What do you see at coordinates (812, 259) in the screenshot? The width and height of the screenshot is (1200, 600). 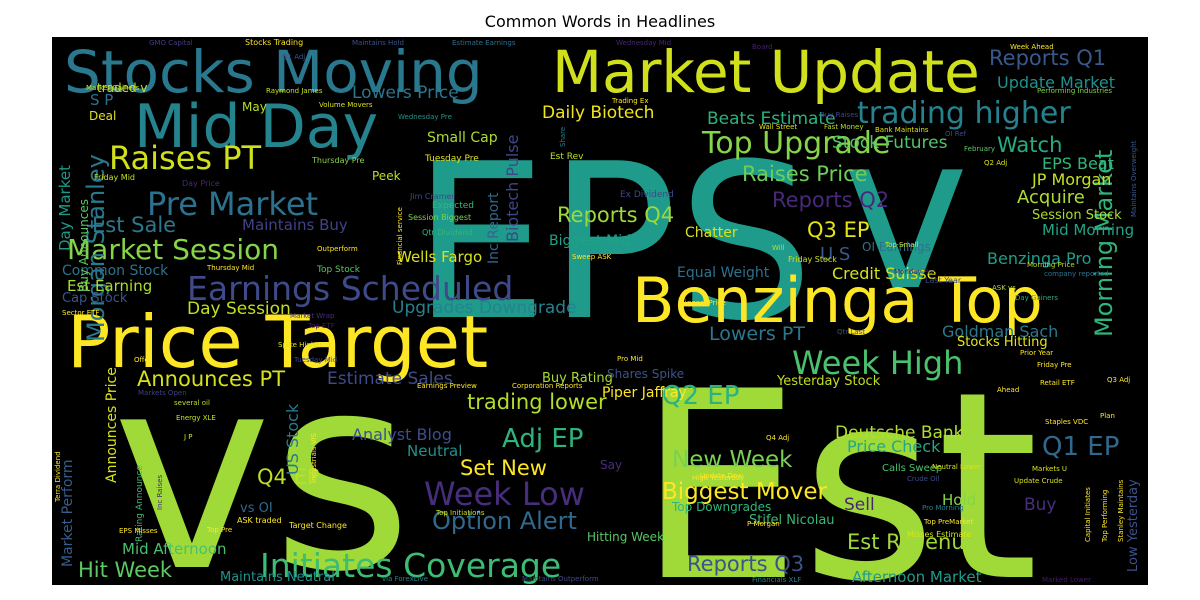 I see `cloud-word: Friday Stock` at bounding box center [812, 259].